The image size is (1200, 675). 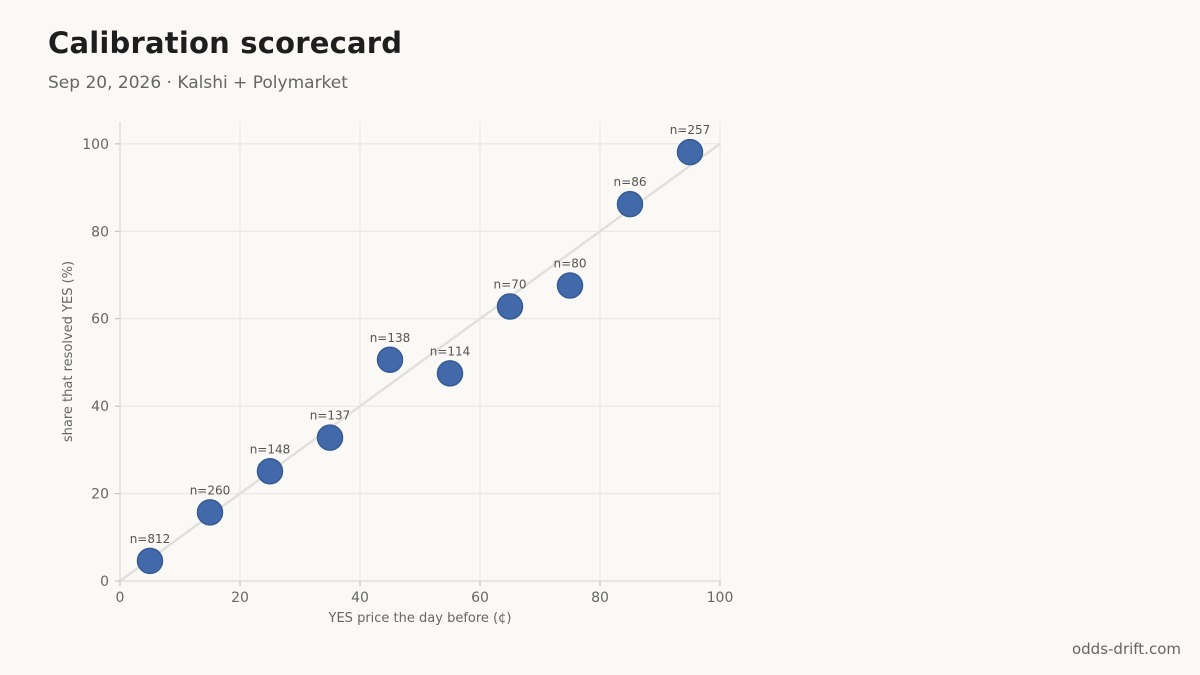 What do you see at coordinates (95, 145) in the screenshot?
I see `y-tick-label: 100` at bounding box center [95, 145].